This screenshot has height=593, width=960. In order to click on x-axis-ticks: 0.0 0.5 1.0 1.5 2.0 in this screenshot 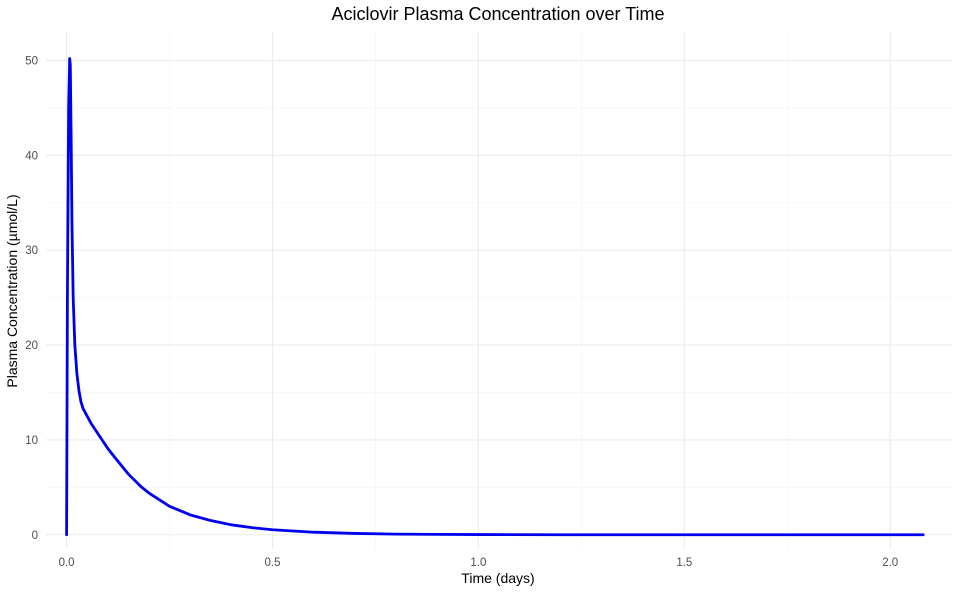, I will do `click(479, 563)`.